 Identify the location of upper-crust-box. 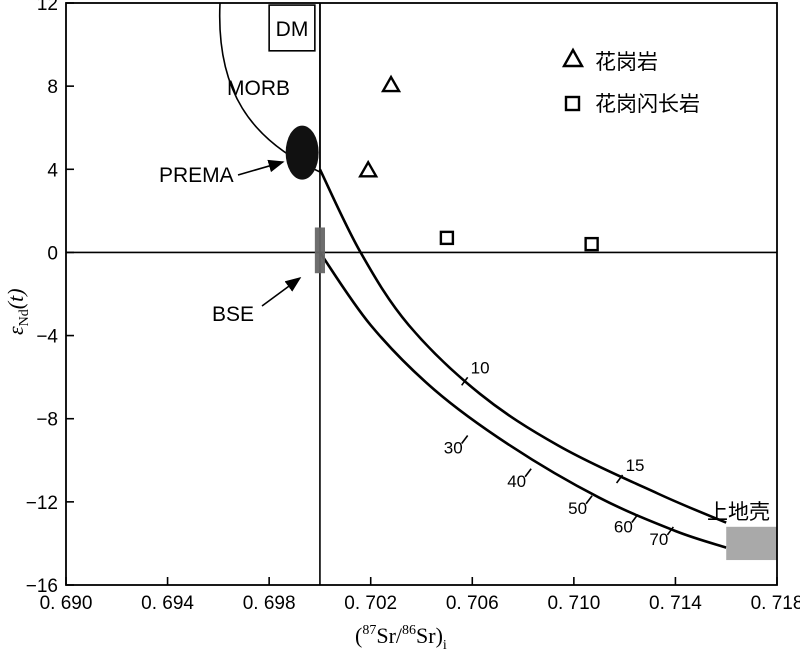
(751, 543).